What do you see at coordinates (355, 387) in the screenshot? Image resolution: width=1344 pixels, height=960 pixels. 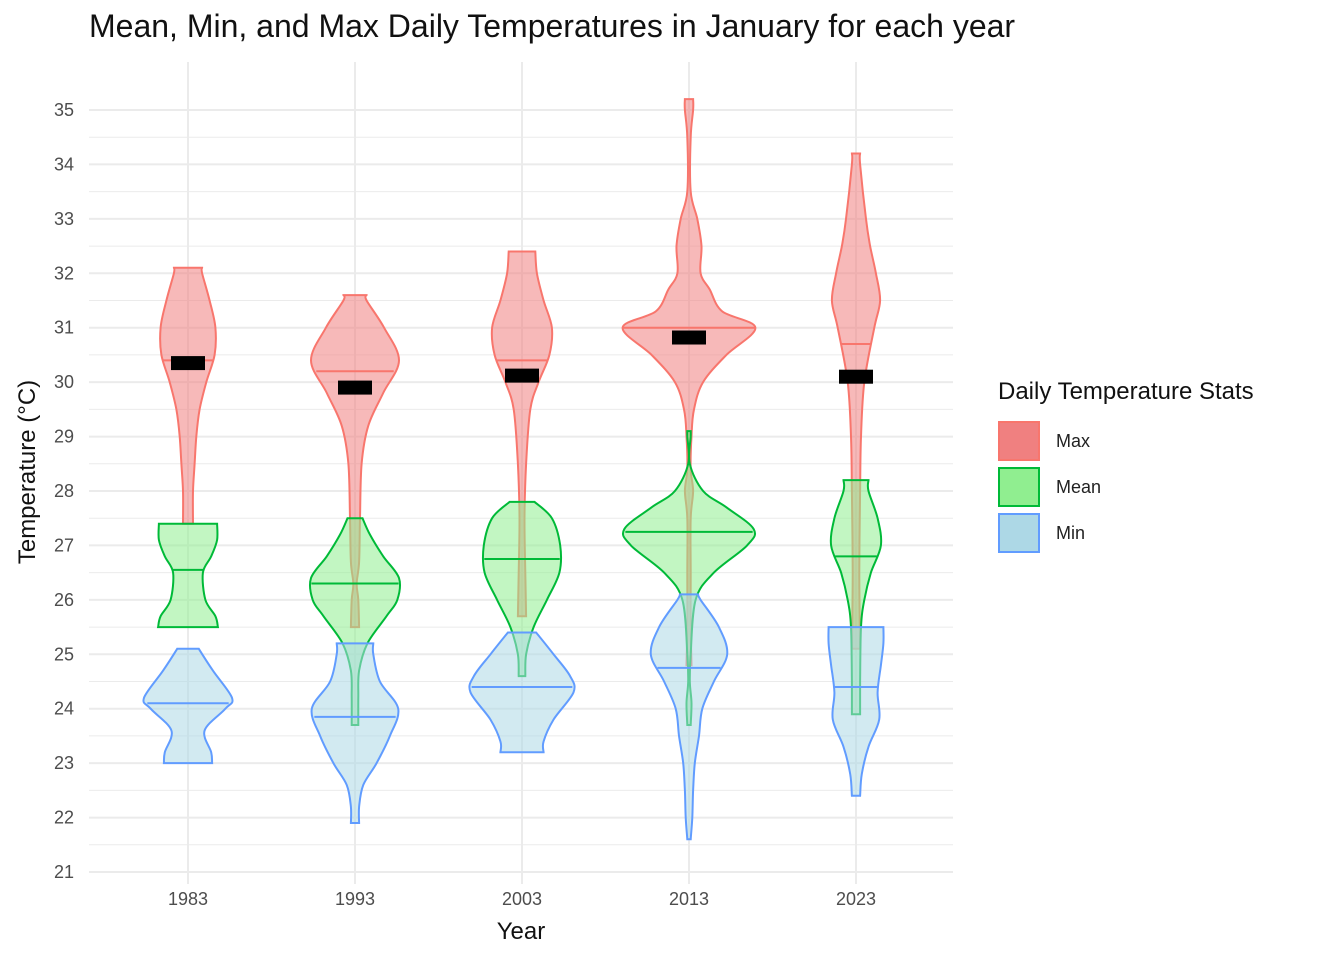 I see `mean-marker-1993` at bounding box center [355, 387].